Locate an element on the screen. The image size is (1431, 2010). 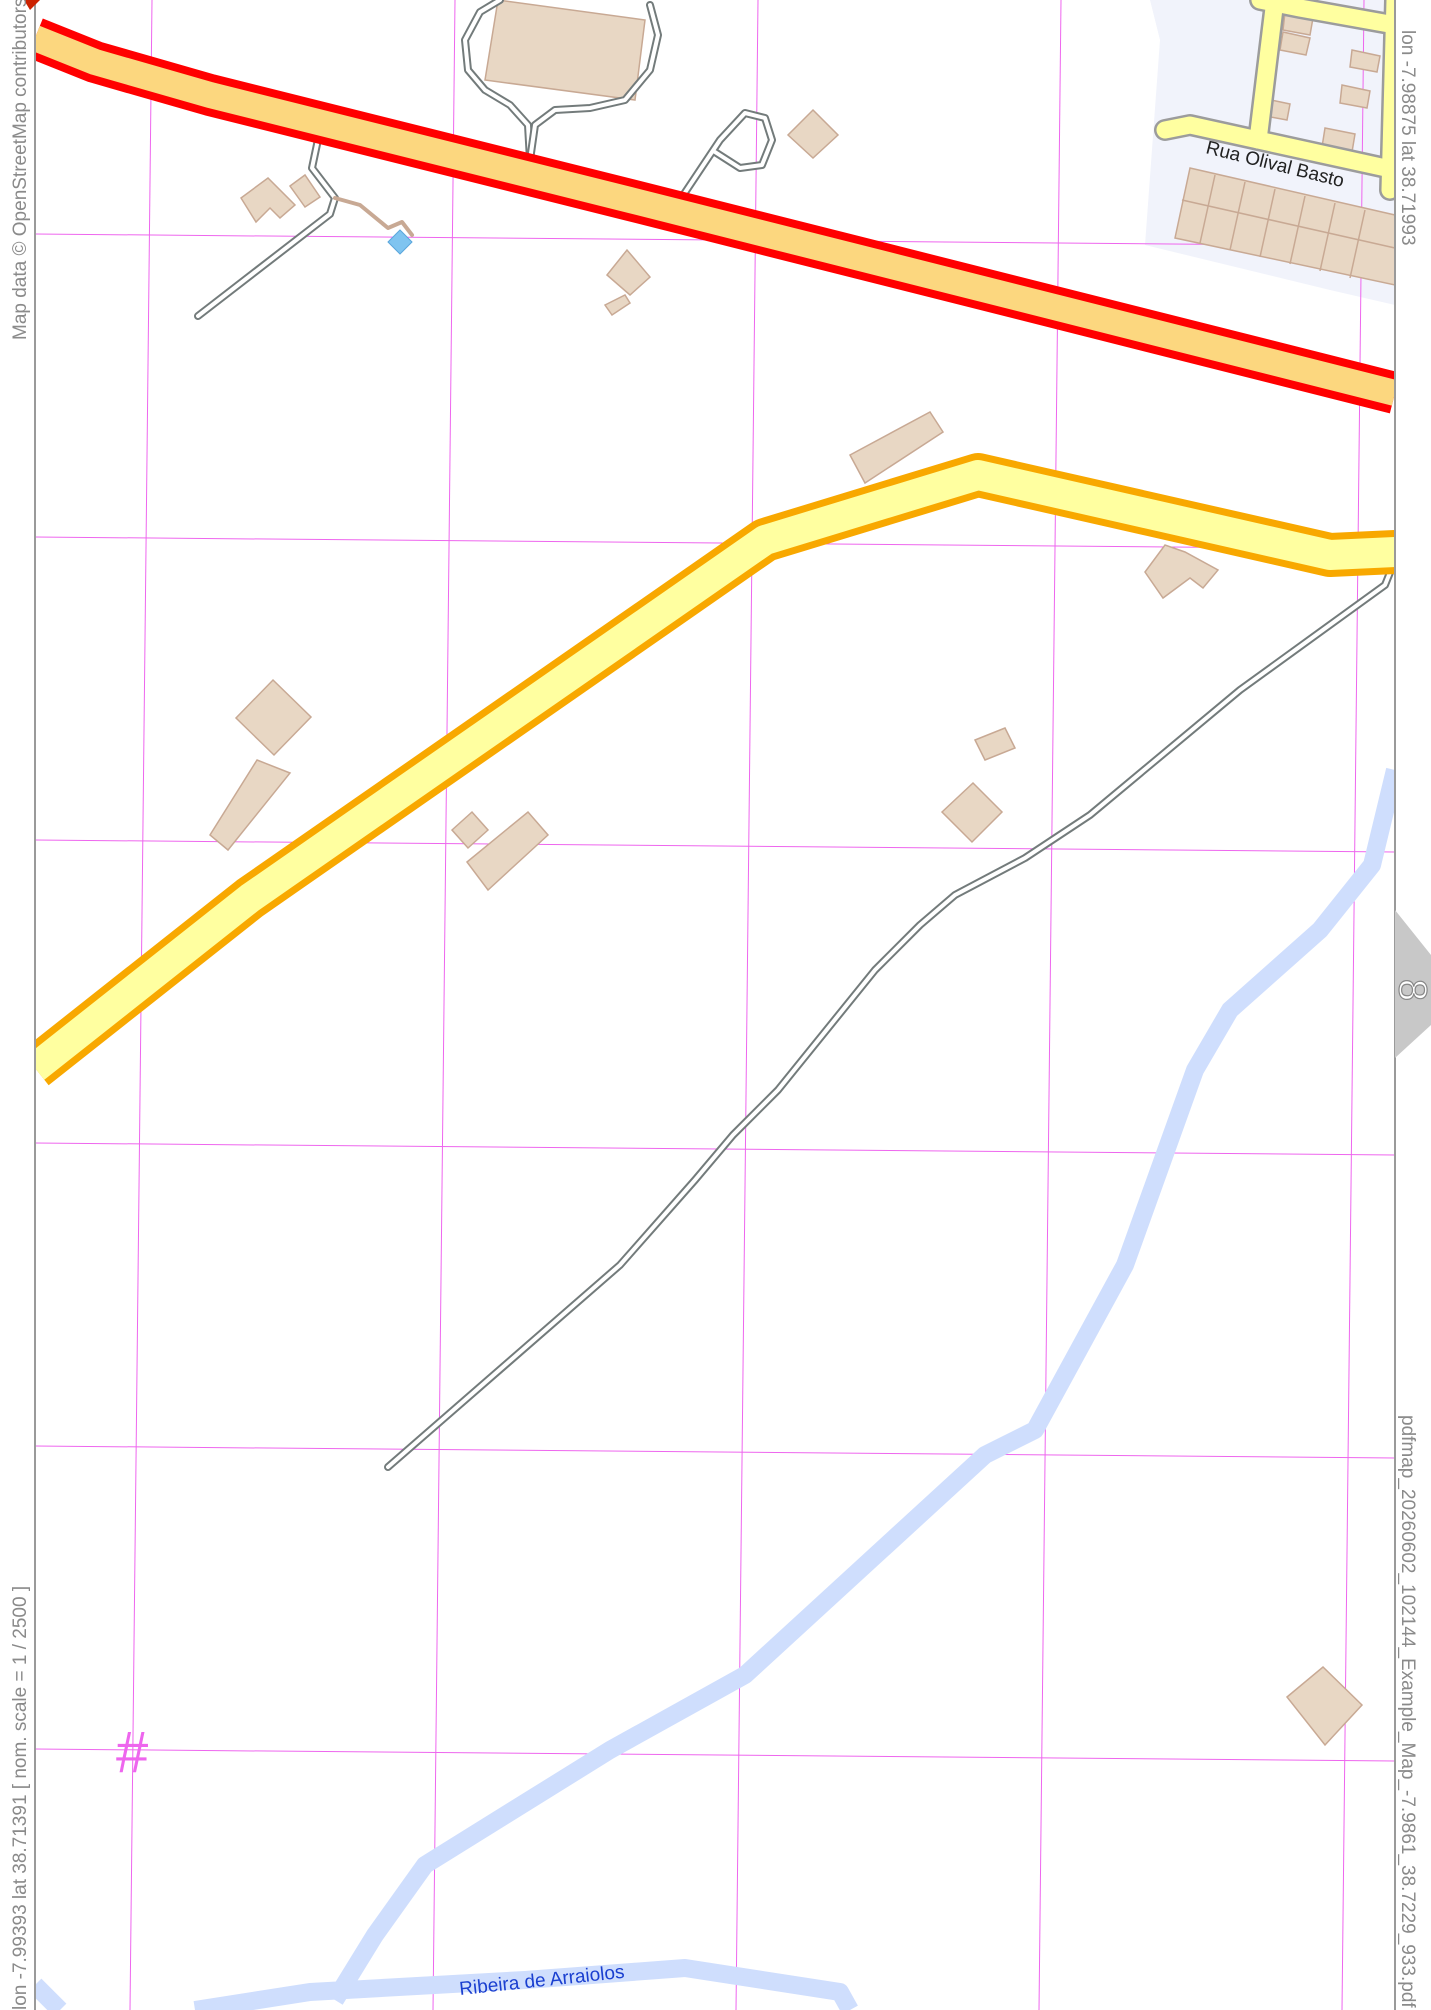
page-tab-icon: 8 is located at coordinates (1410, 984).